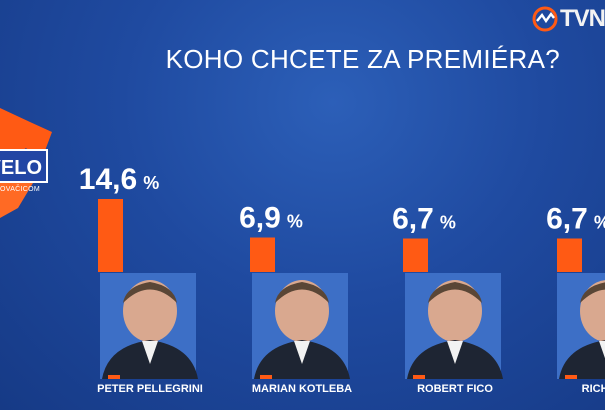 This screenshot has width=605, height=410. I want to click on data-label: 14,6%, so click(119, 179).